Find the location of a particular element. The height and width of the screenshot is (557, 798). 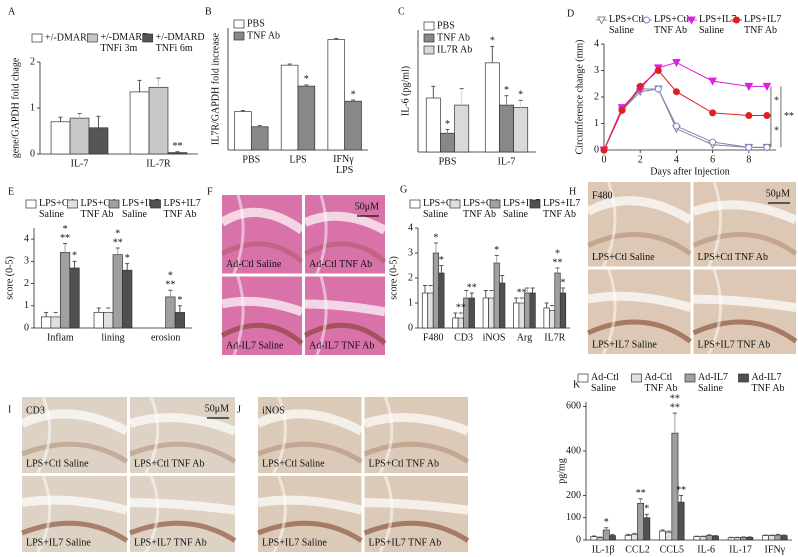

panel-letter: J is located at coordinates (239, 409).